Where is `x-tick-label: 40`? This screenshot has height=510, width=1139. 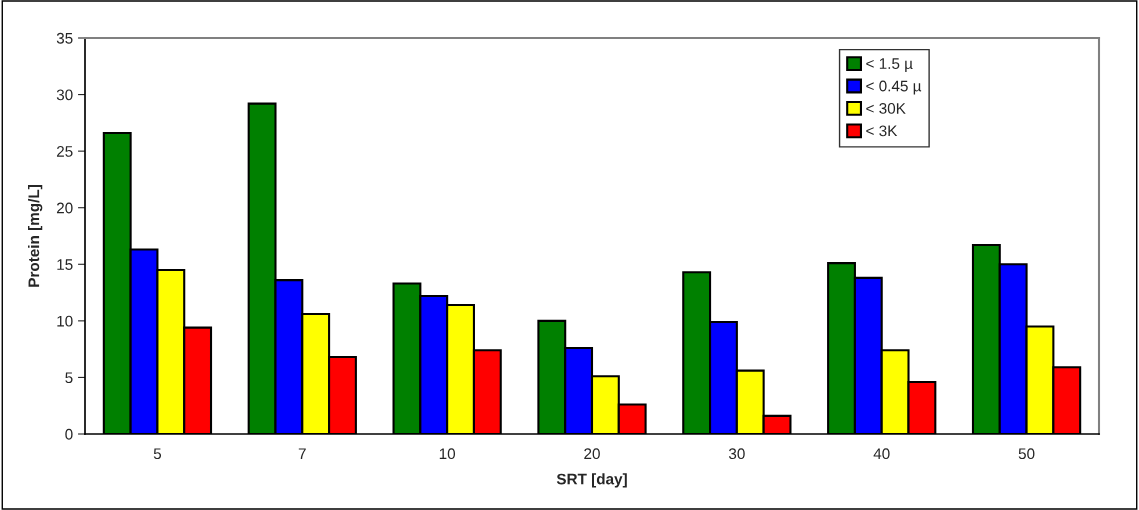
x-tick-label: 40 is located at coordinates (881, 454).